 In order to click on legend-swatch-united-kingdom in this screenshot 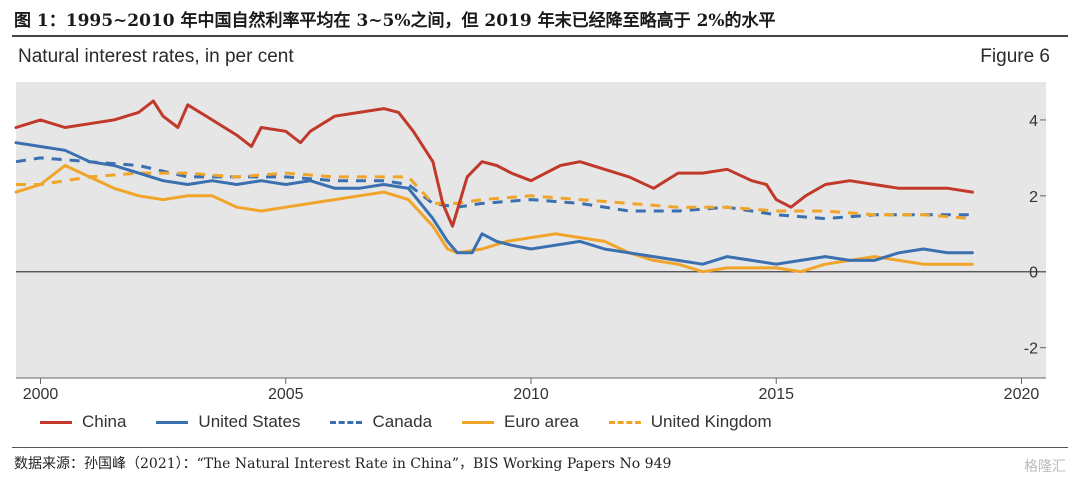, I will do `click(624, 422)`.